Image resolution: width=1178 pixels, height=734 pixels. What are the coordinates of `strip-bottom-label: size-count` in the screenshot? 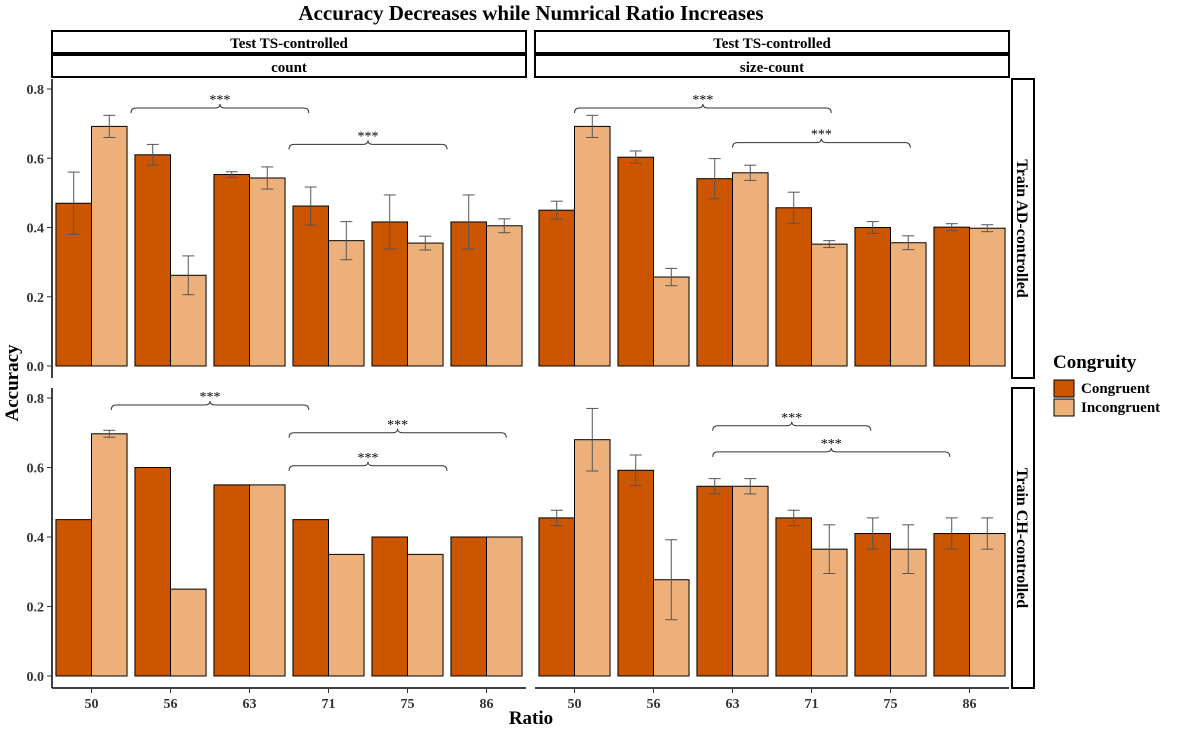 It's located at (772, 68).